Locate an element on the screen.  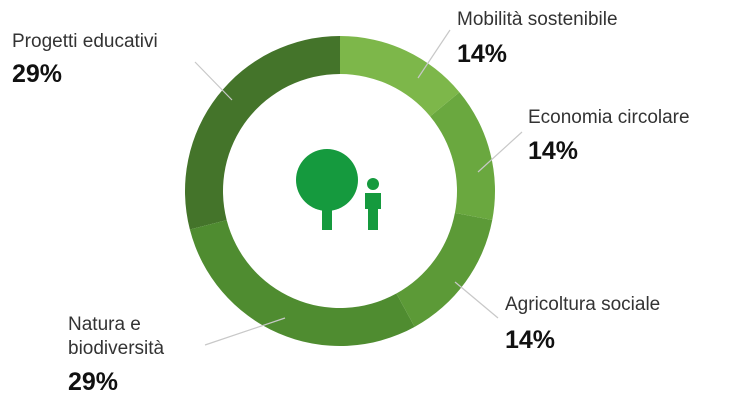
center-icon is located at coordinates (338, 189).